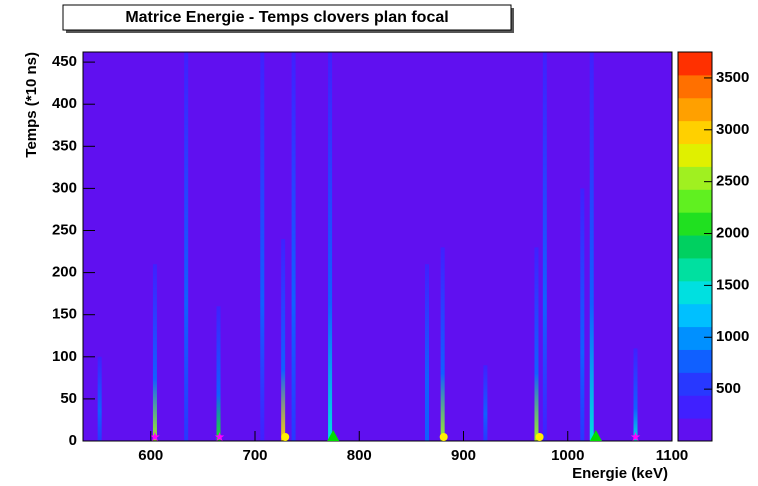 The width and height of the screenshot is (758, 486). I want to click on colorbar-tick-label: 2000, so click(732, 233).